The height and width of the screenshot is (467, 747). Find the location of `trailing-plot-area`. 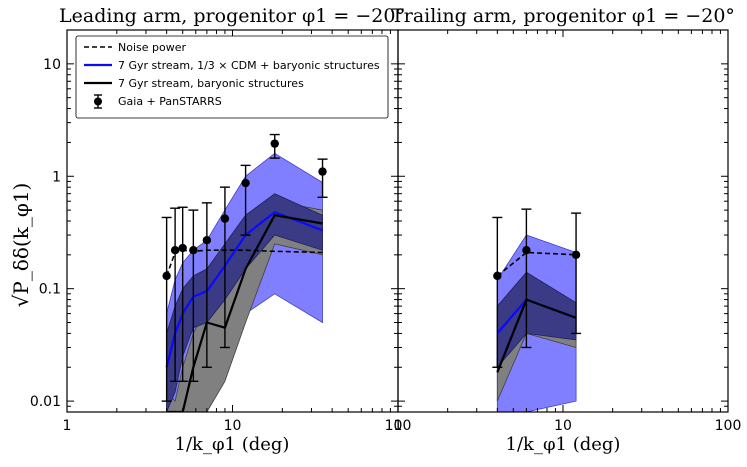

trailing-plot-area is located at coordinates (537, 310).